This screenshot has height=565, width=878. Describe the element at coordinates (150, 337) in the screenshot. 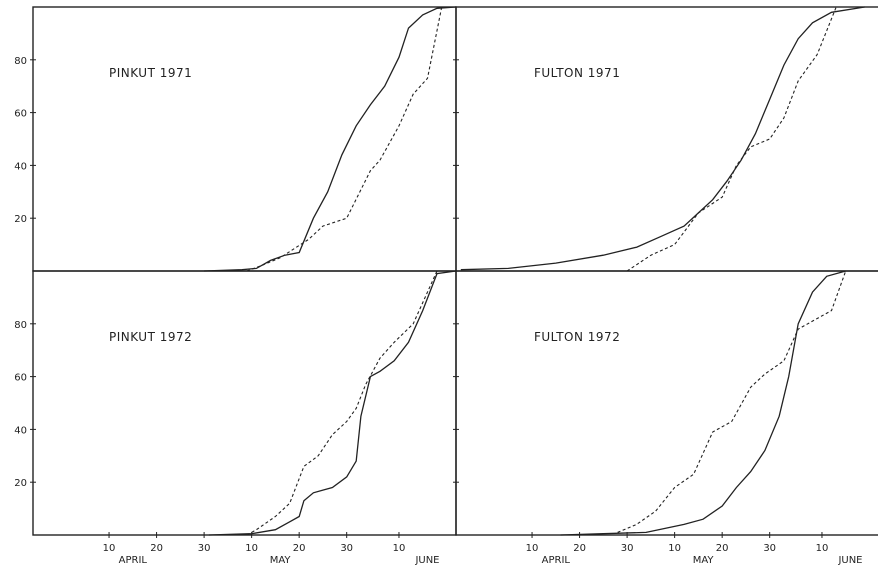

I see `panel-title: PINKUT 1972` at that location.